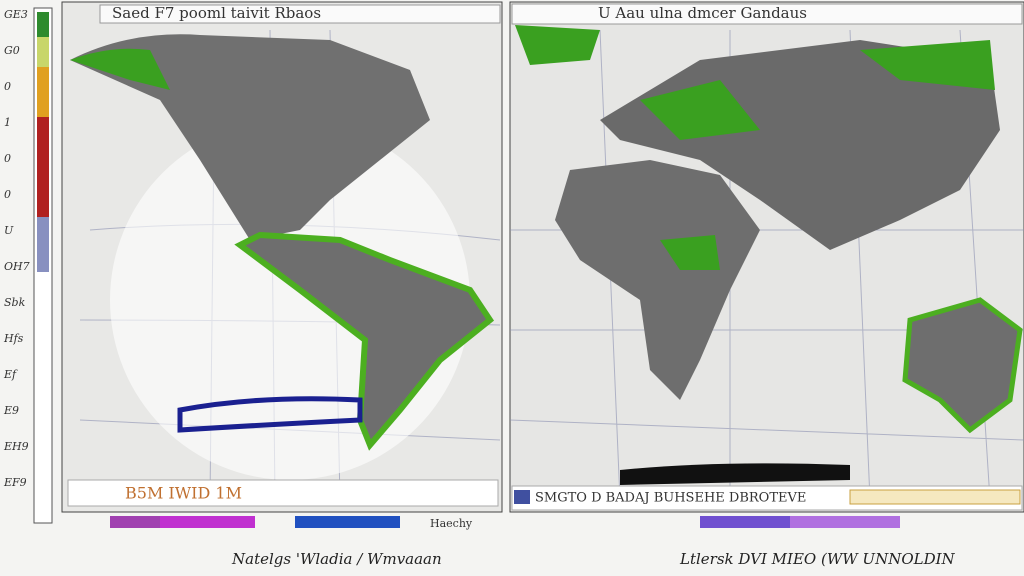  I want to click on scale-label: EF9, so click(15, 482).